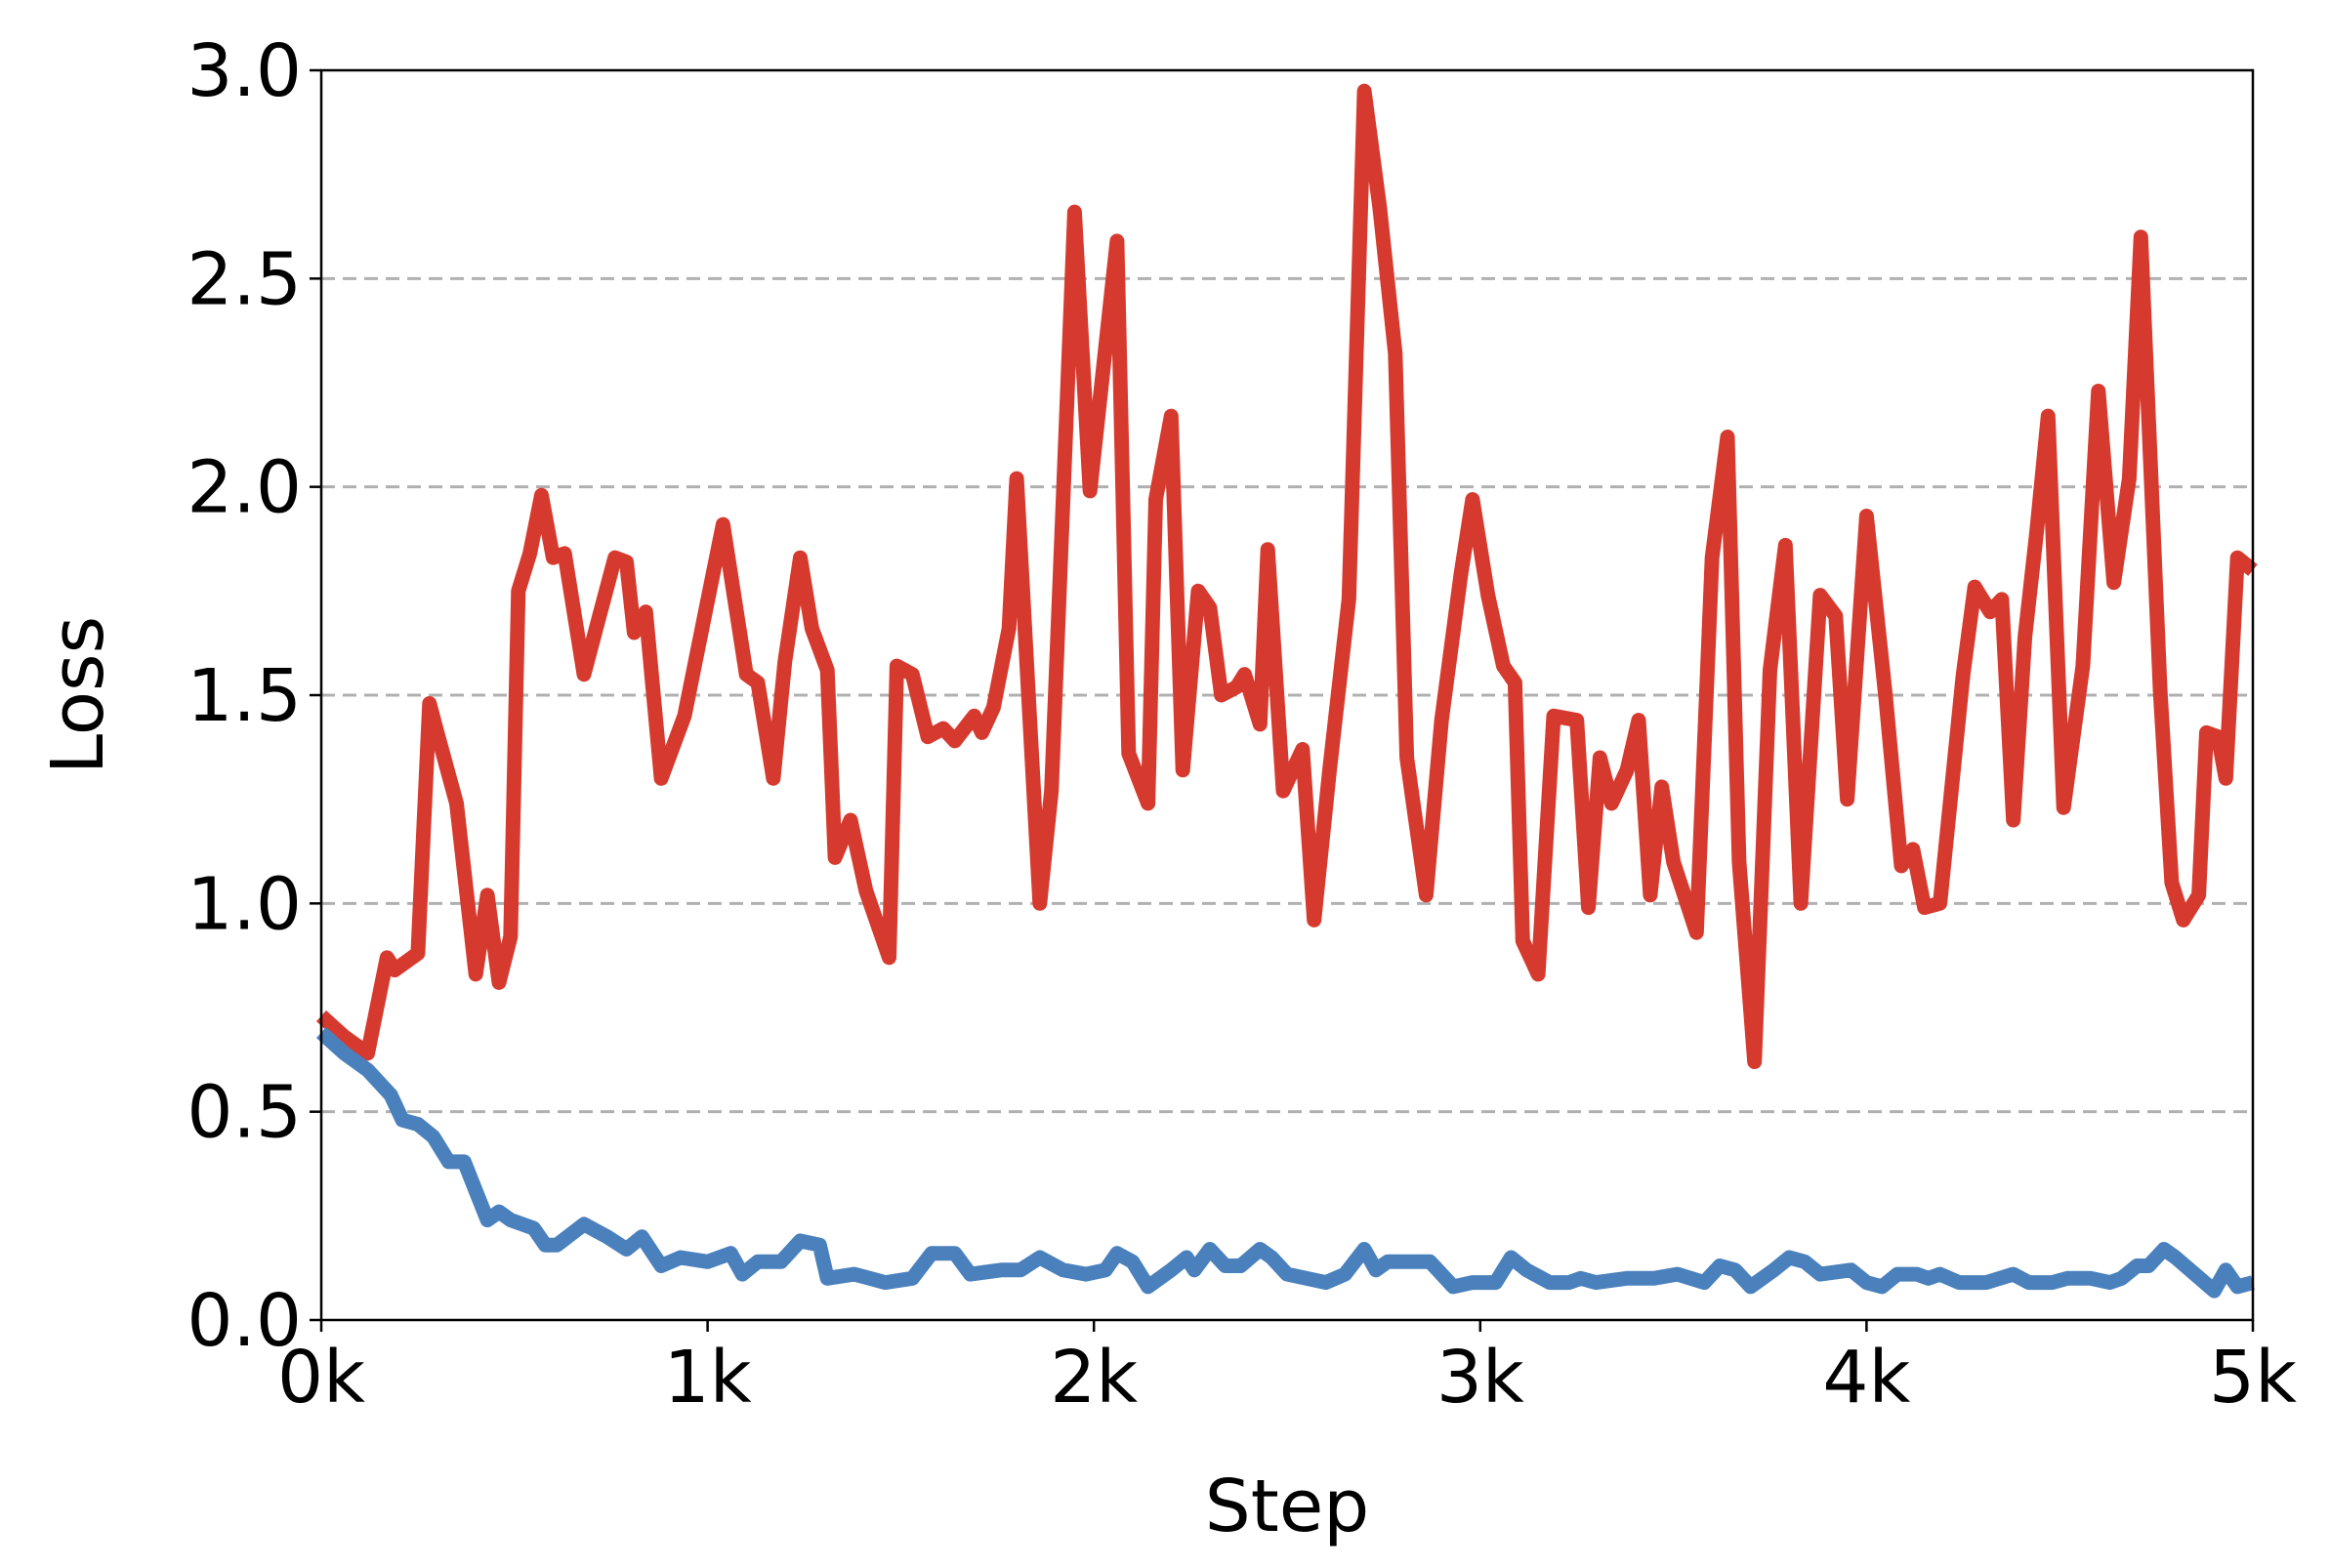  Describe the element at coordinates (244, 696) in the screenshot. I see `y-tick-label: 1.5` at that location.